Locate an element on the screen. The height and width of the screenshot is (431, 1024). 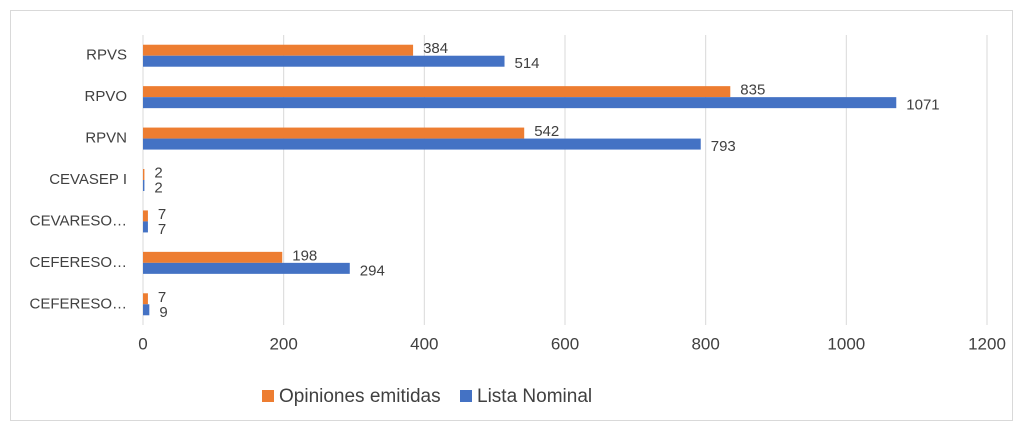
legend-label: Opiniones emitidas is located at coordinates (360, 396).